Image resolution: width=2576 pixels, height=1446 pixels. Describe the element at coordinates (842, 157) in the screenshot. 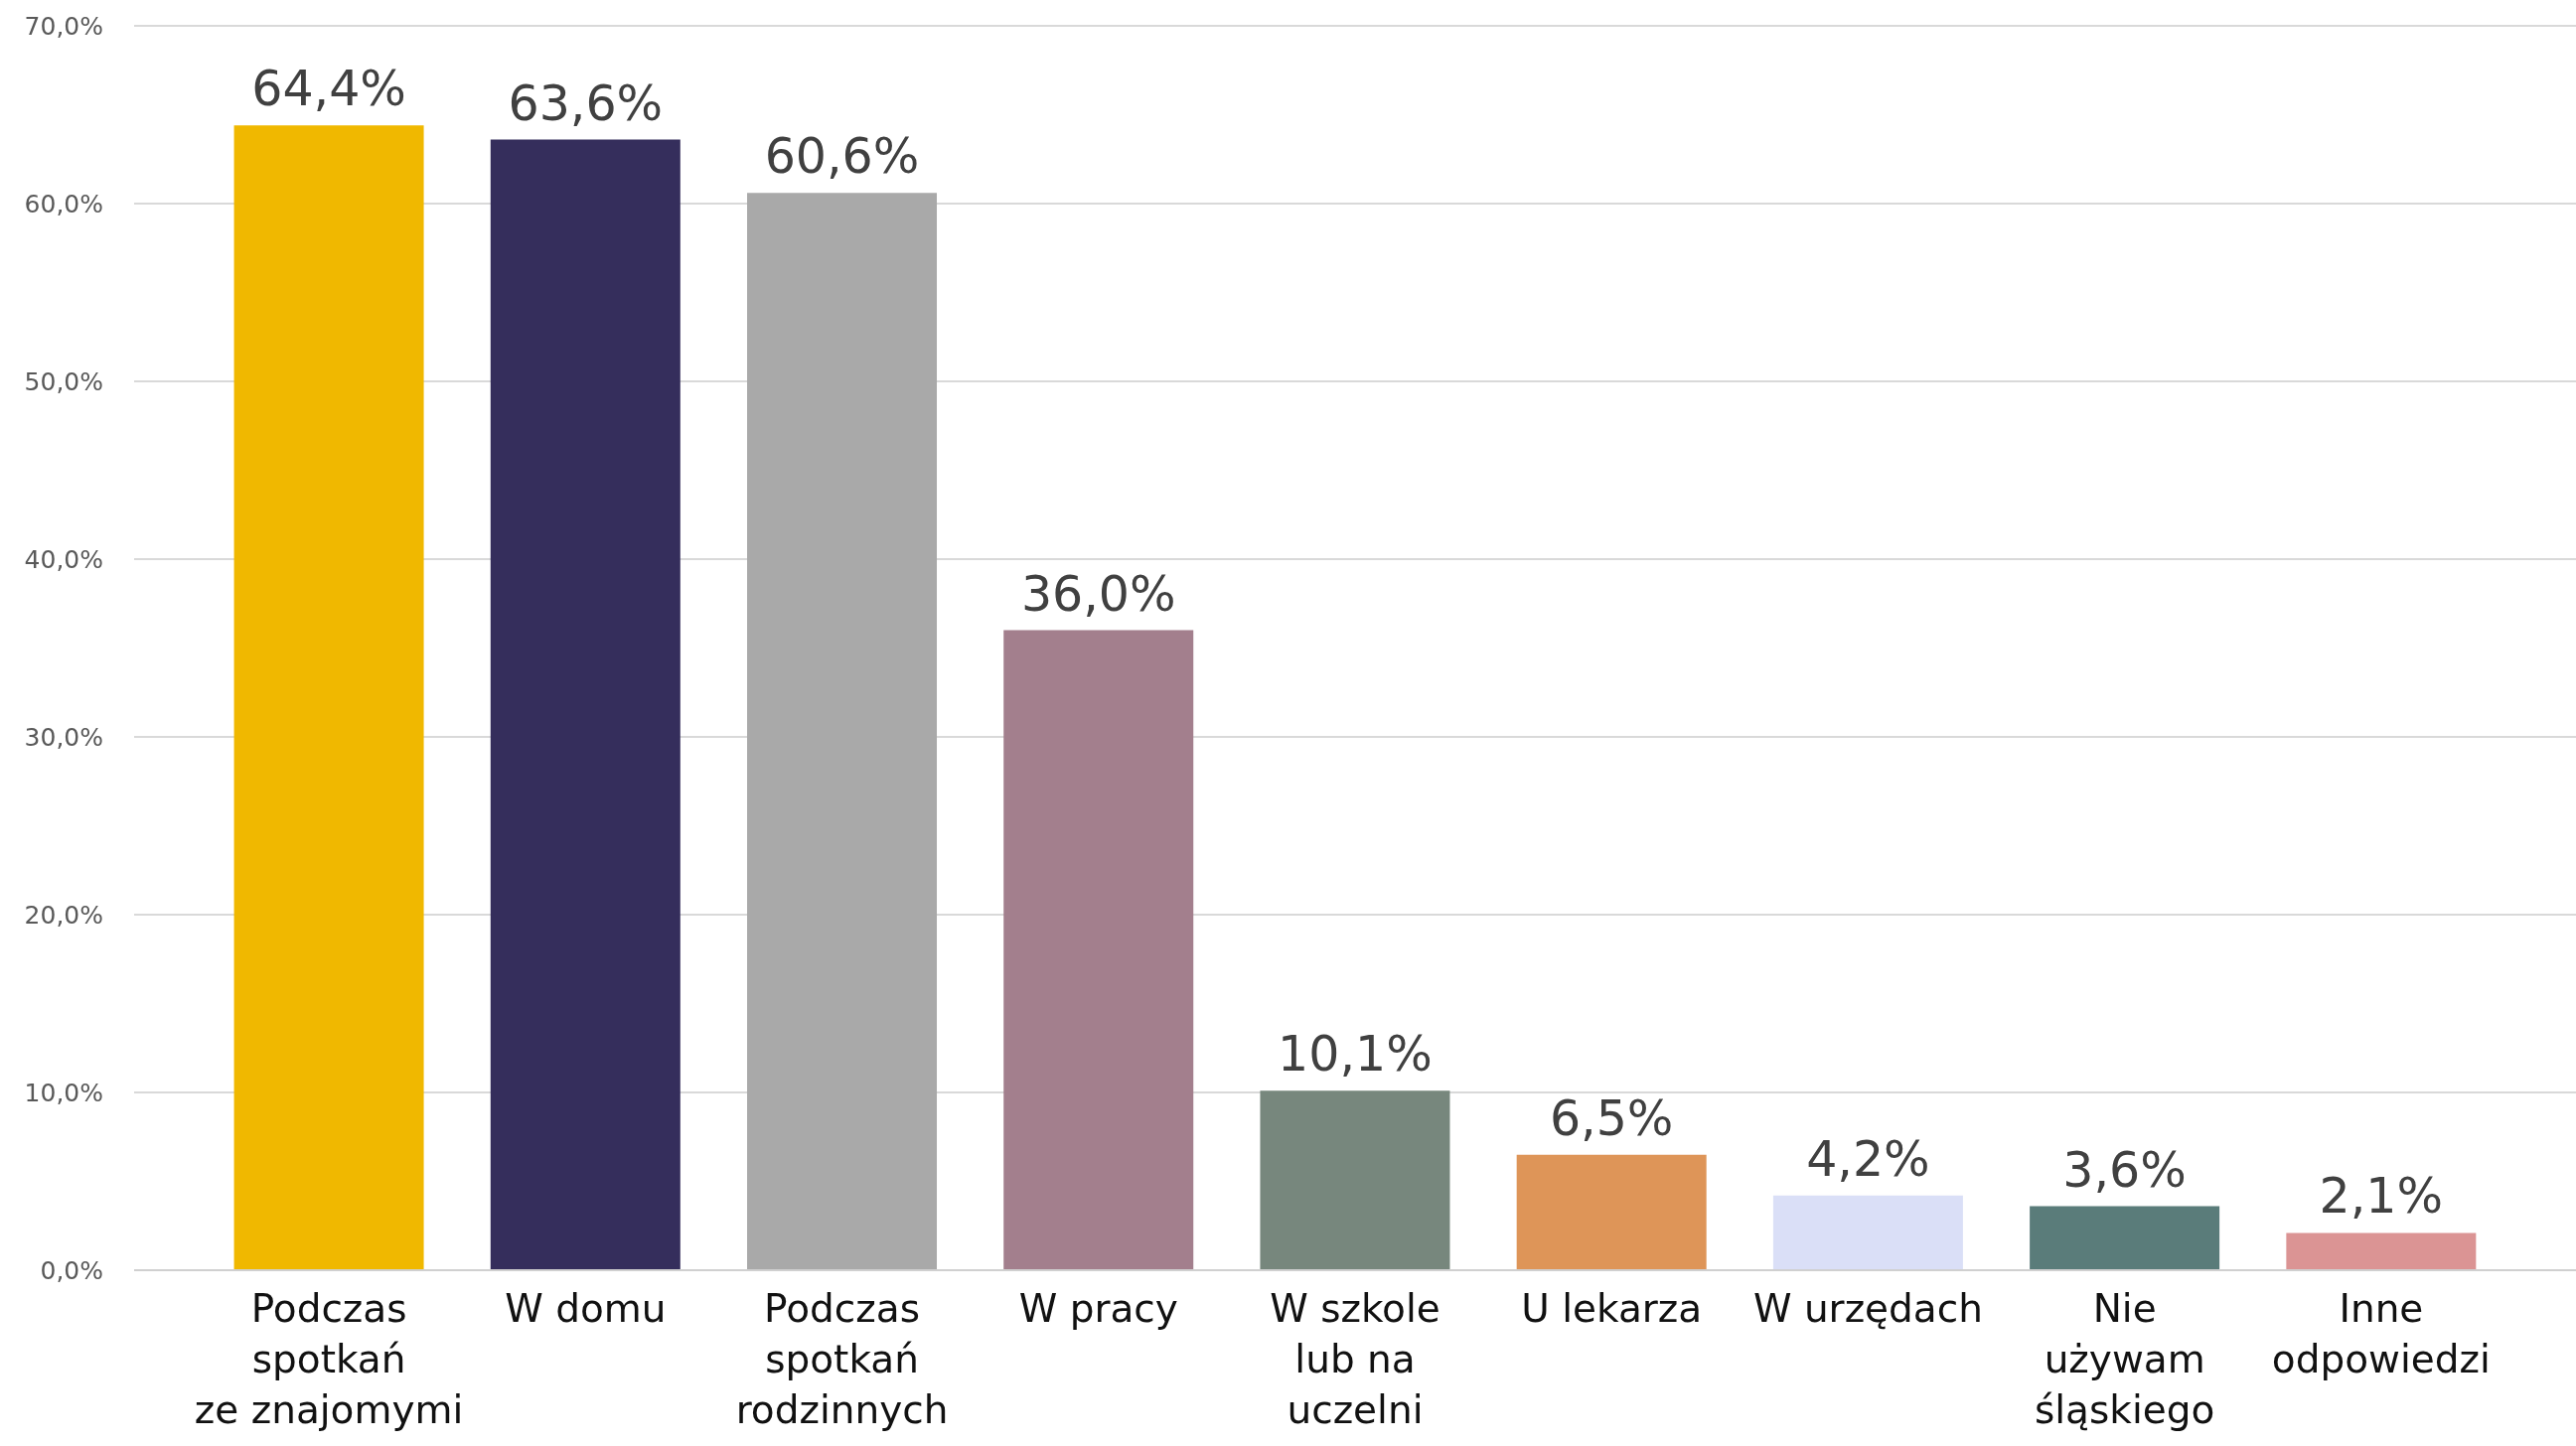

I see `data-label: 60,6%` at that location.